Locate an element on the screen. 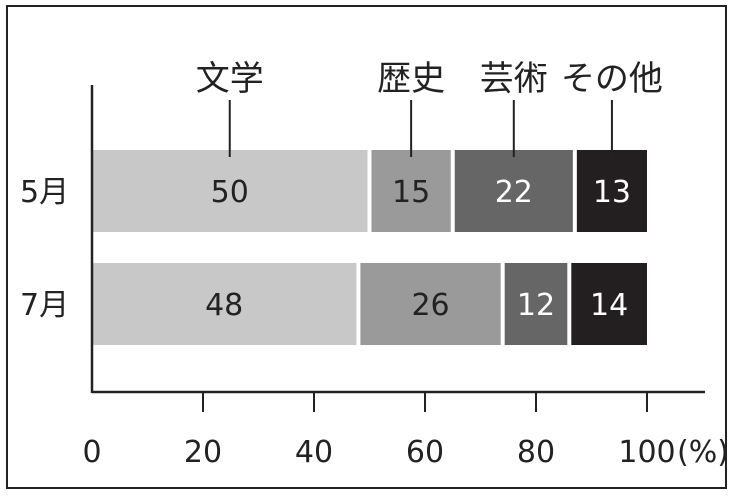 Image resolution: width=735 pixels, height=496 pixels. bar-value-label: 13 is located at coordinates (612, 192).